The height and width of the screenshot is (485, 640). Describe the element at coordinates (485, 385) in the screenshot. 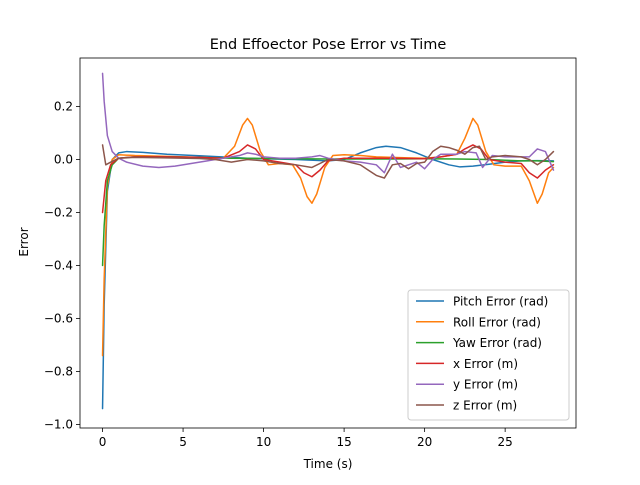

I see `legend-label-5: y Error (m)` at that location.